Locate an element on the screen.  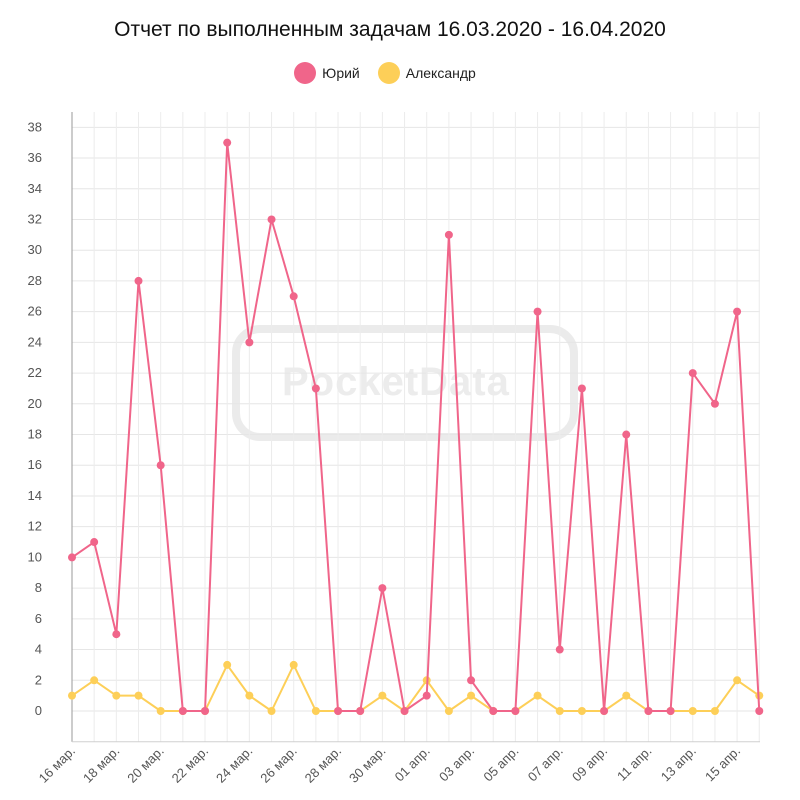
x-tick-label: 09 апр. is located at coordinates (589, 763).